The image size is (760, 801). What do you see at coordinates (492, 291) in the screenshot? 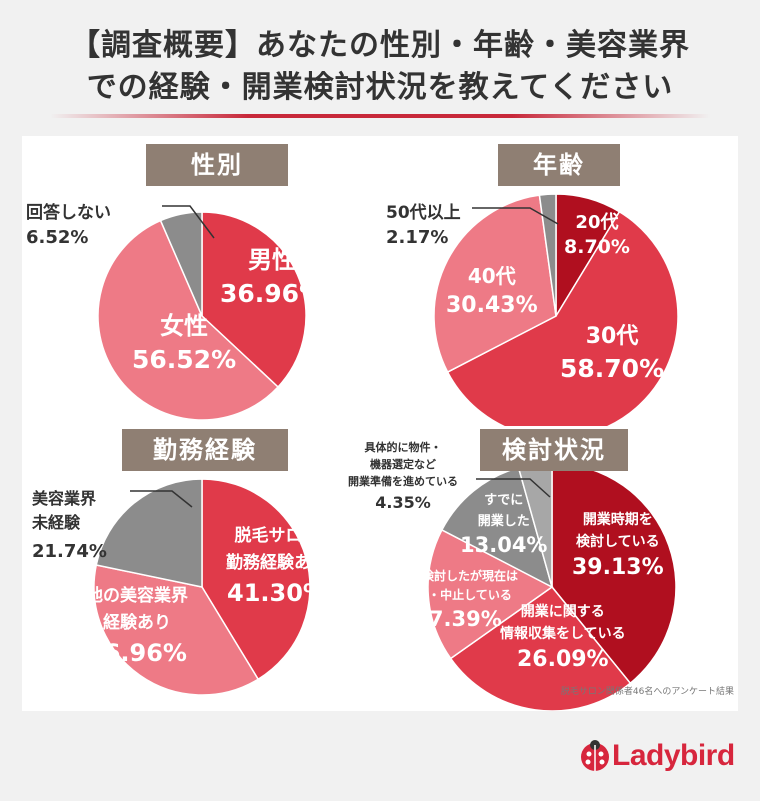
I see `age-40s-label: 40代 30.43%` at bounding box center [492, 291].